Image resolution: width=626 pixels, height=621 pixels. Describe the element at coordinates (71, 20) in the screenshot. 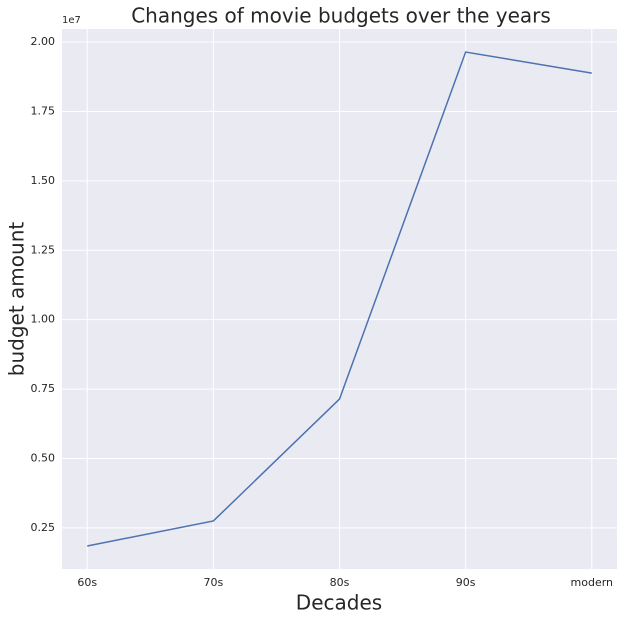

I see `y-offset-label: 1e7` at that location.